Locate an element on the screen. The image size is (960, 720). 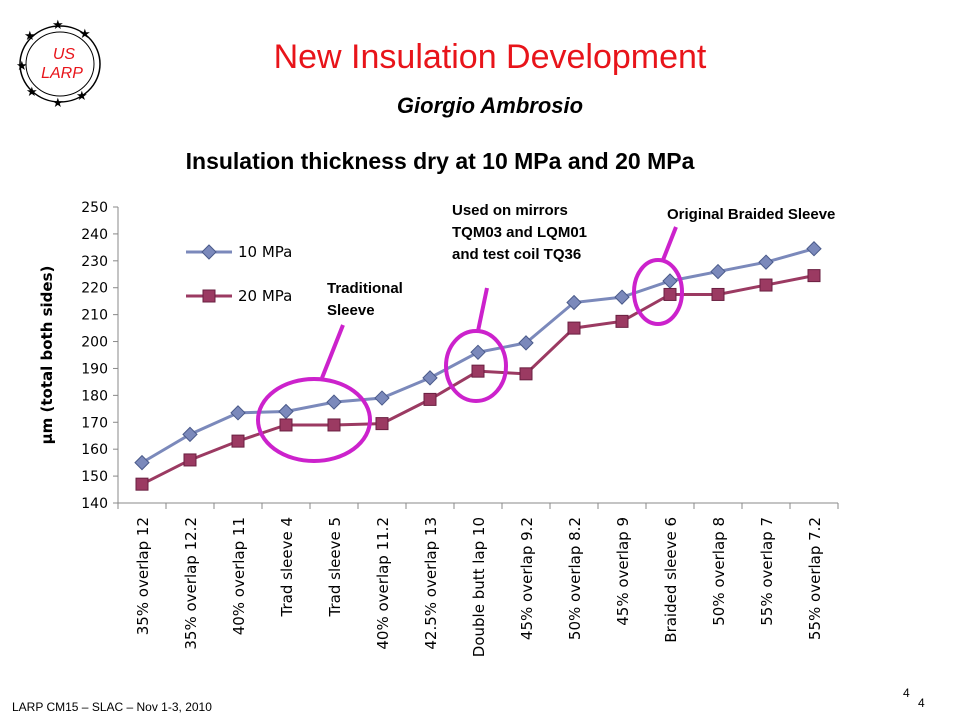
us-larp-logo: ★ ★ ★ ★ ★ ★ ★ US LARP is located at coordinates (58, 64).